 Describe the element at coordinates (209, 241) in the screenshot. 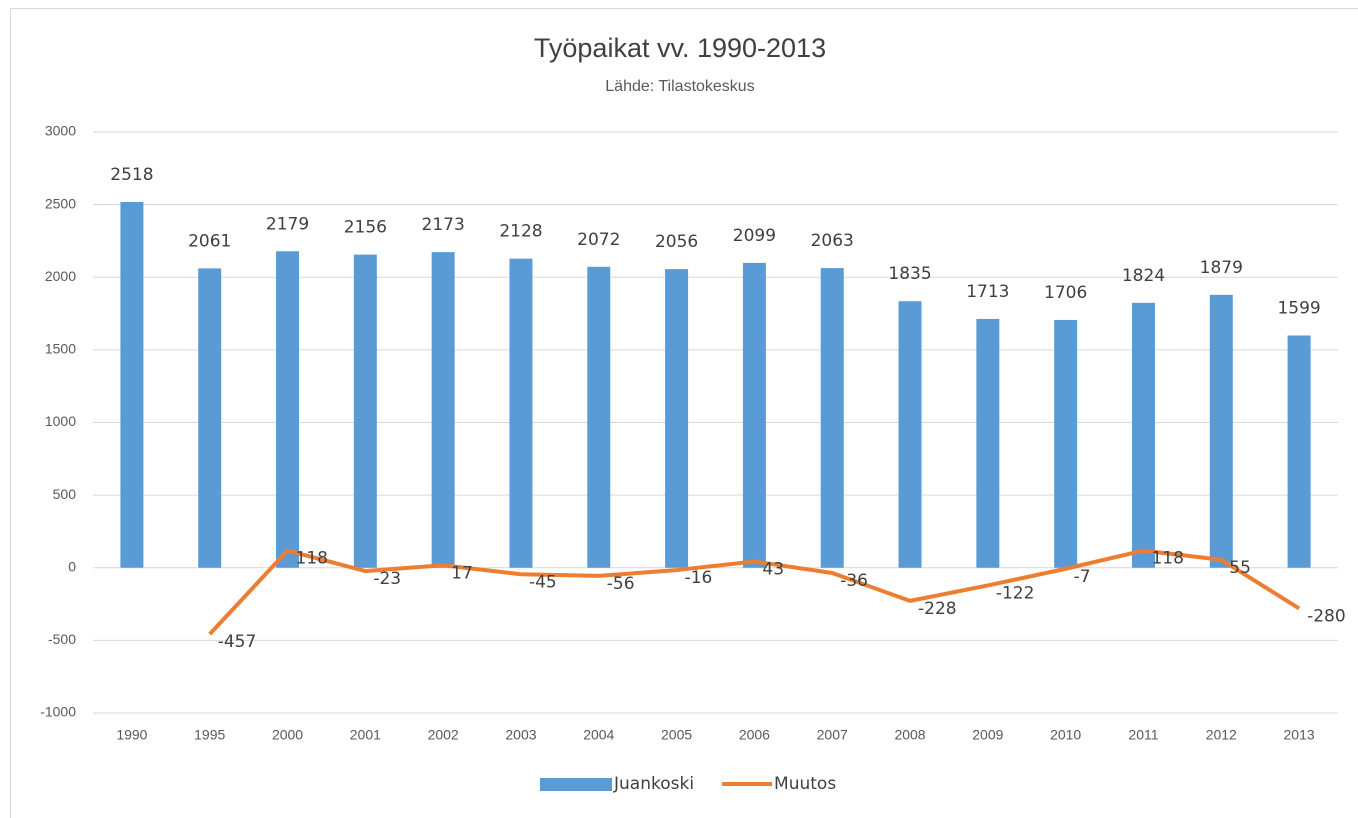

I see `data-label: 2061` at that location.